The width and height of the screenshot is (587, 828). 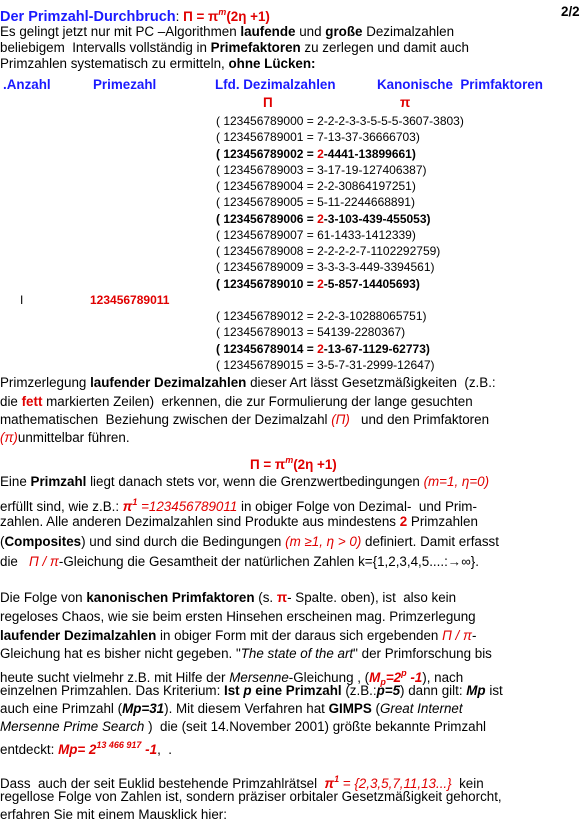 I want to click on text-line: ( 123456789009 = 3-3-3-3-449-3394561), so click(x=325, y=267).